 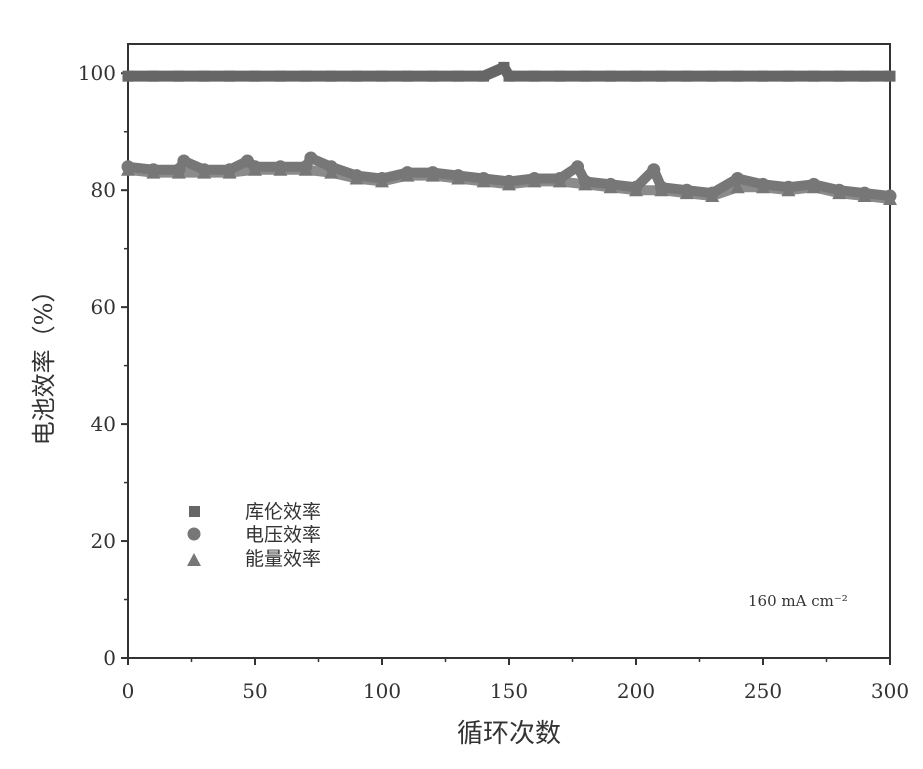 I want to click on x-tick-label: 100, so click(x=382, y=691).